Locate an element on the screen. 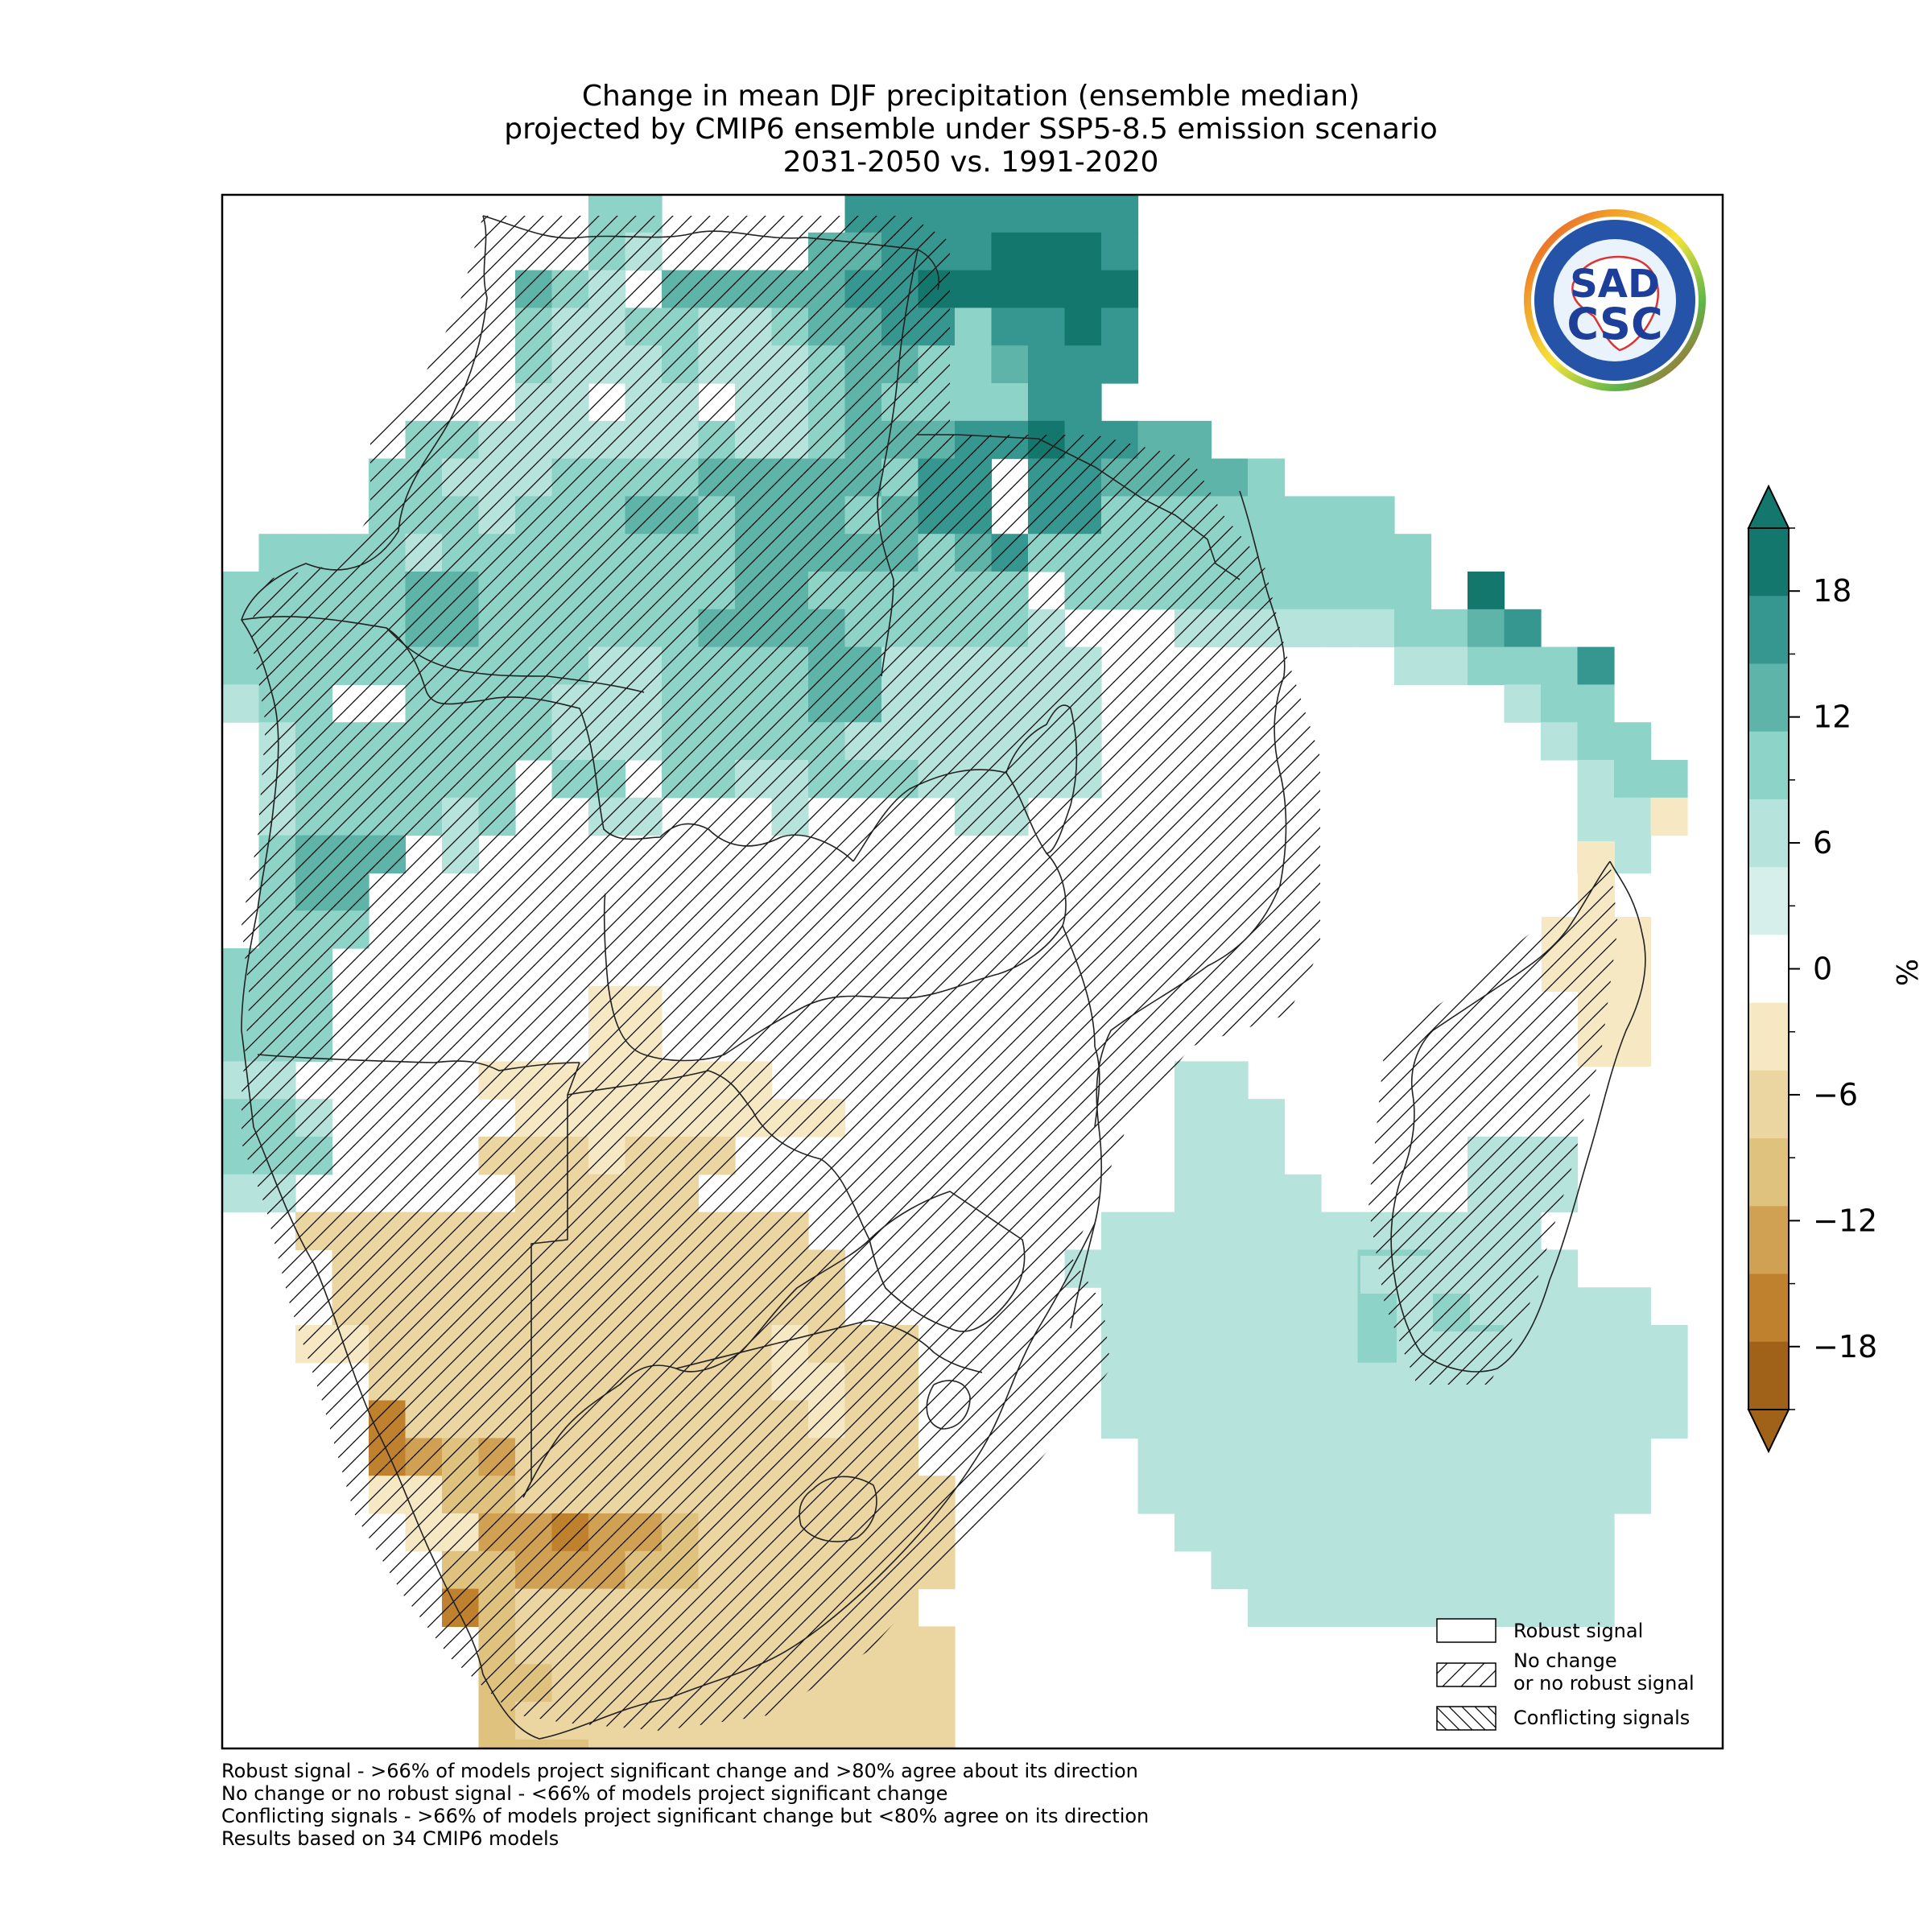 The image size is (1932, 1932). colorbar-tick-label: −18 is located at coordinates (1845, 1346).